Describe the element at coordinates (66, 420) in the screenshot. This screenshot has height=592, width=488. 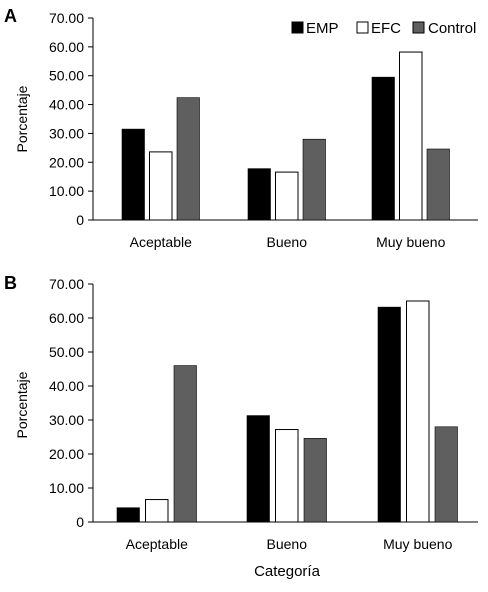
I see `panel-b-y-tick-label: 30.00` at that location.